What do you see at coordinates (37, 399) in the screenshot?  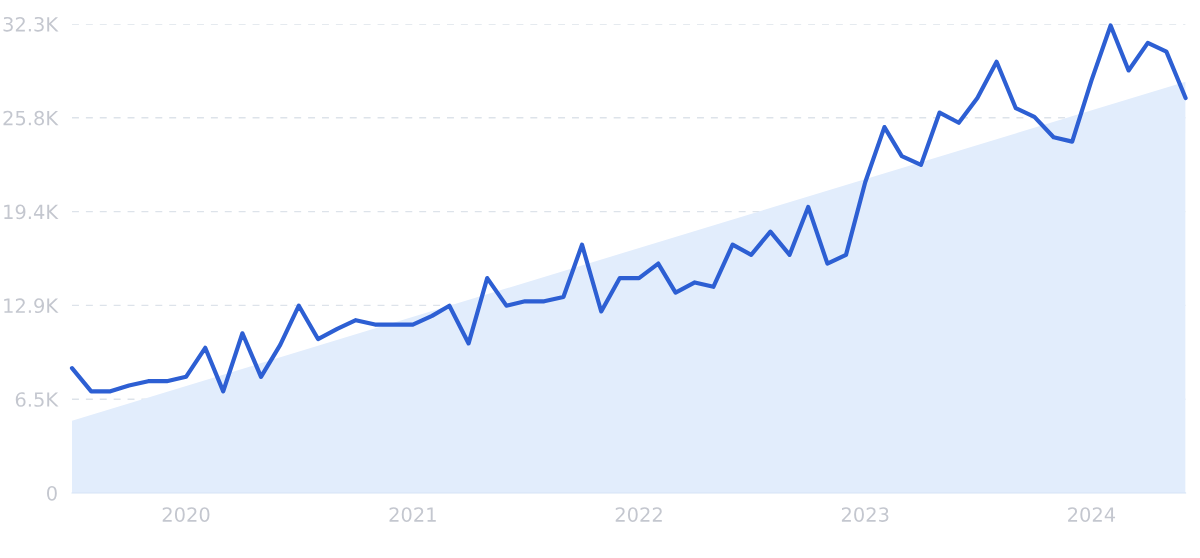 I see `y-tick-label: 6.5K` at bounding box center [37, 399].